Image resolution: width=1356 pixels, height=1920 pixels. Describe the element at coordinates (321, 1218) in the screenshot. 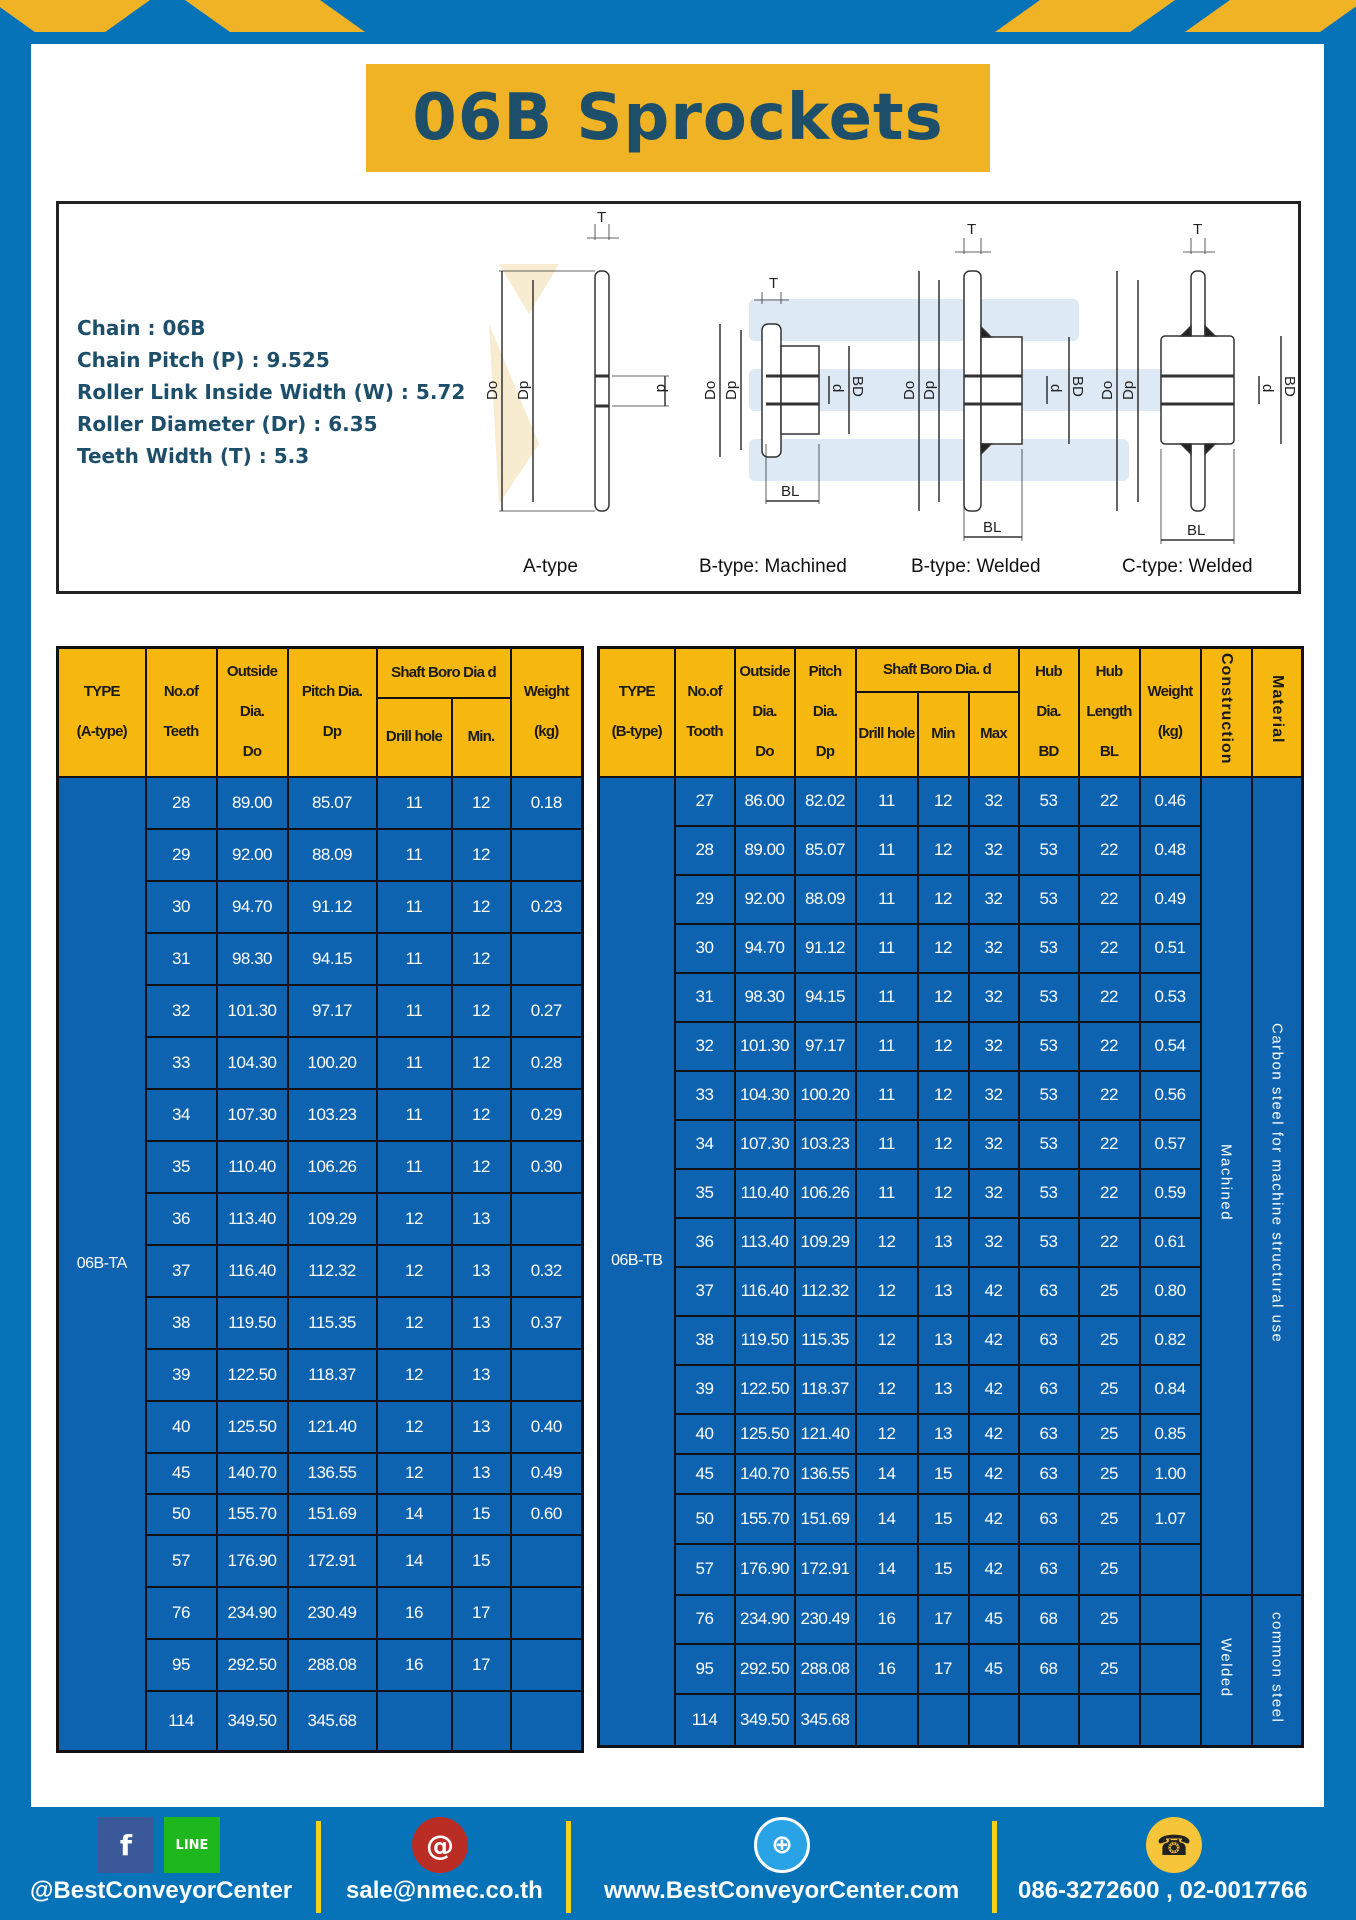

I see `table-row: 36 113.40 109.29 12 13` at that location.